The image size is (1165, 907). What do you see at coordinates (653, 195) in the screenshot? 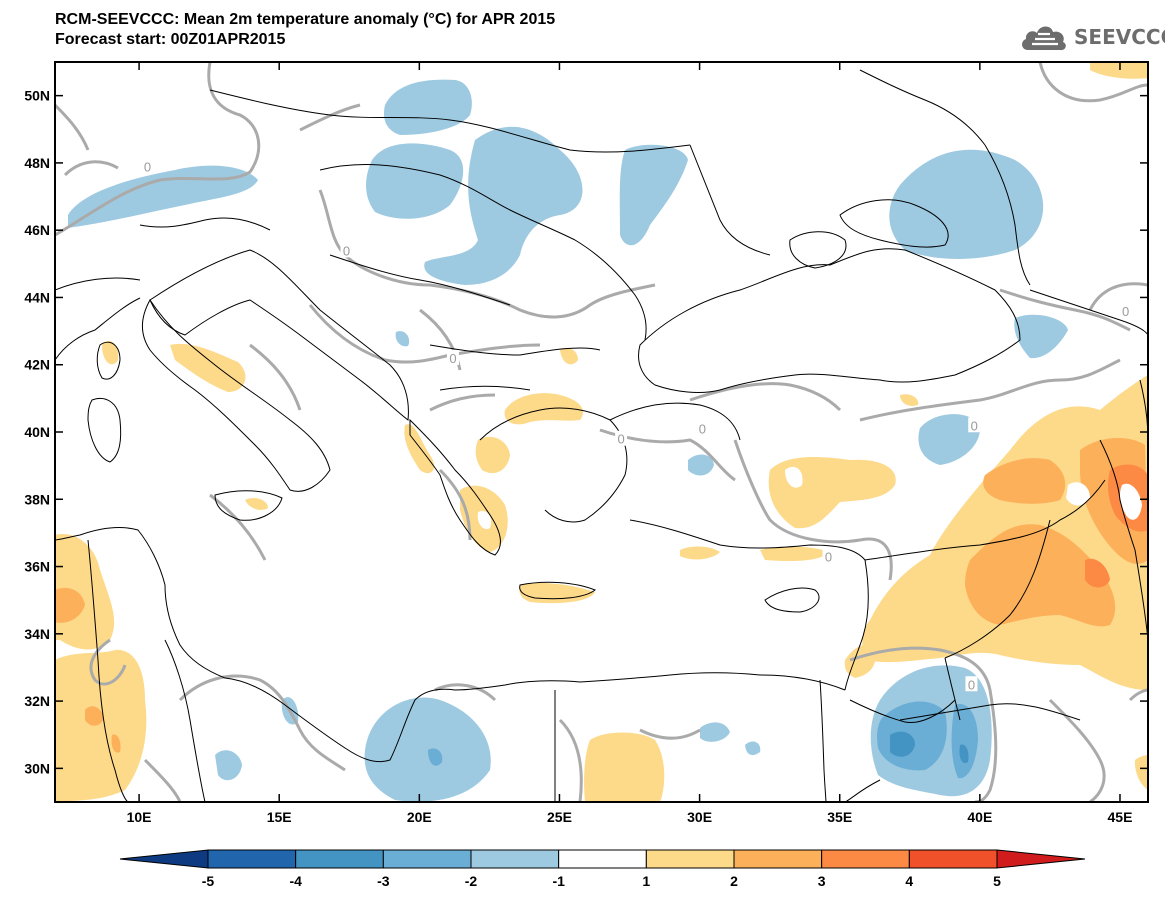
I see `cold-anomaly-moldova` at bounding box center [653, 195].